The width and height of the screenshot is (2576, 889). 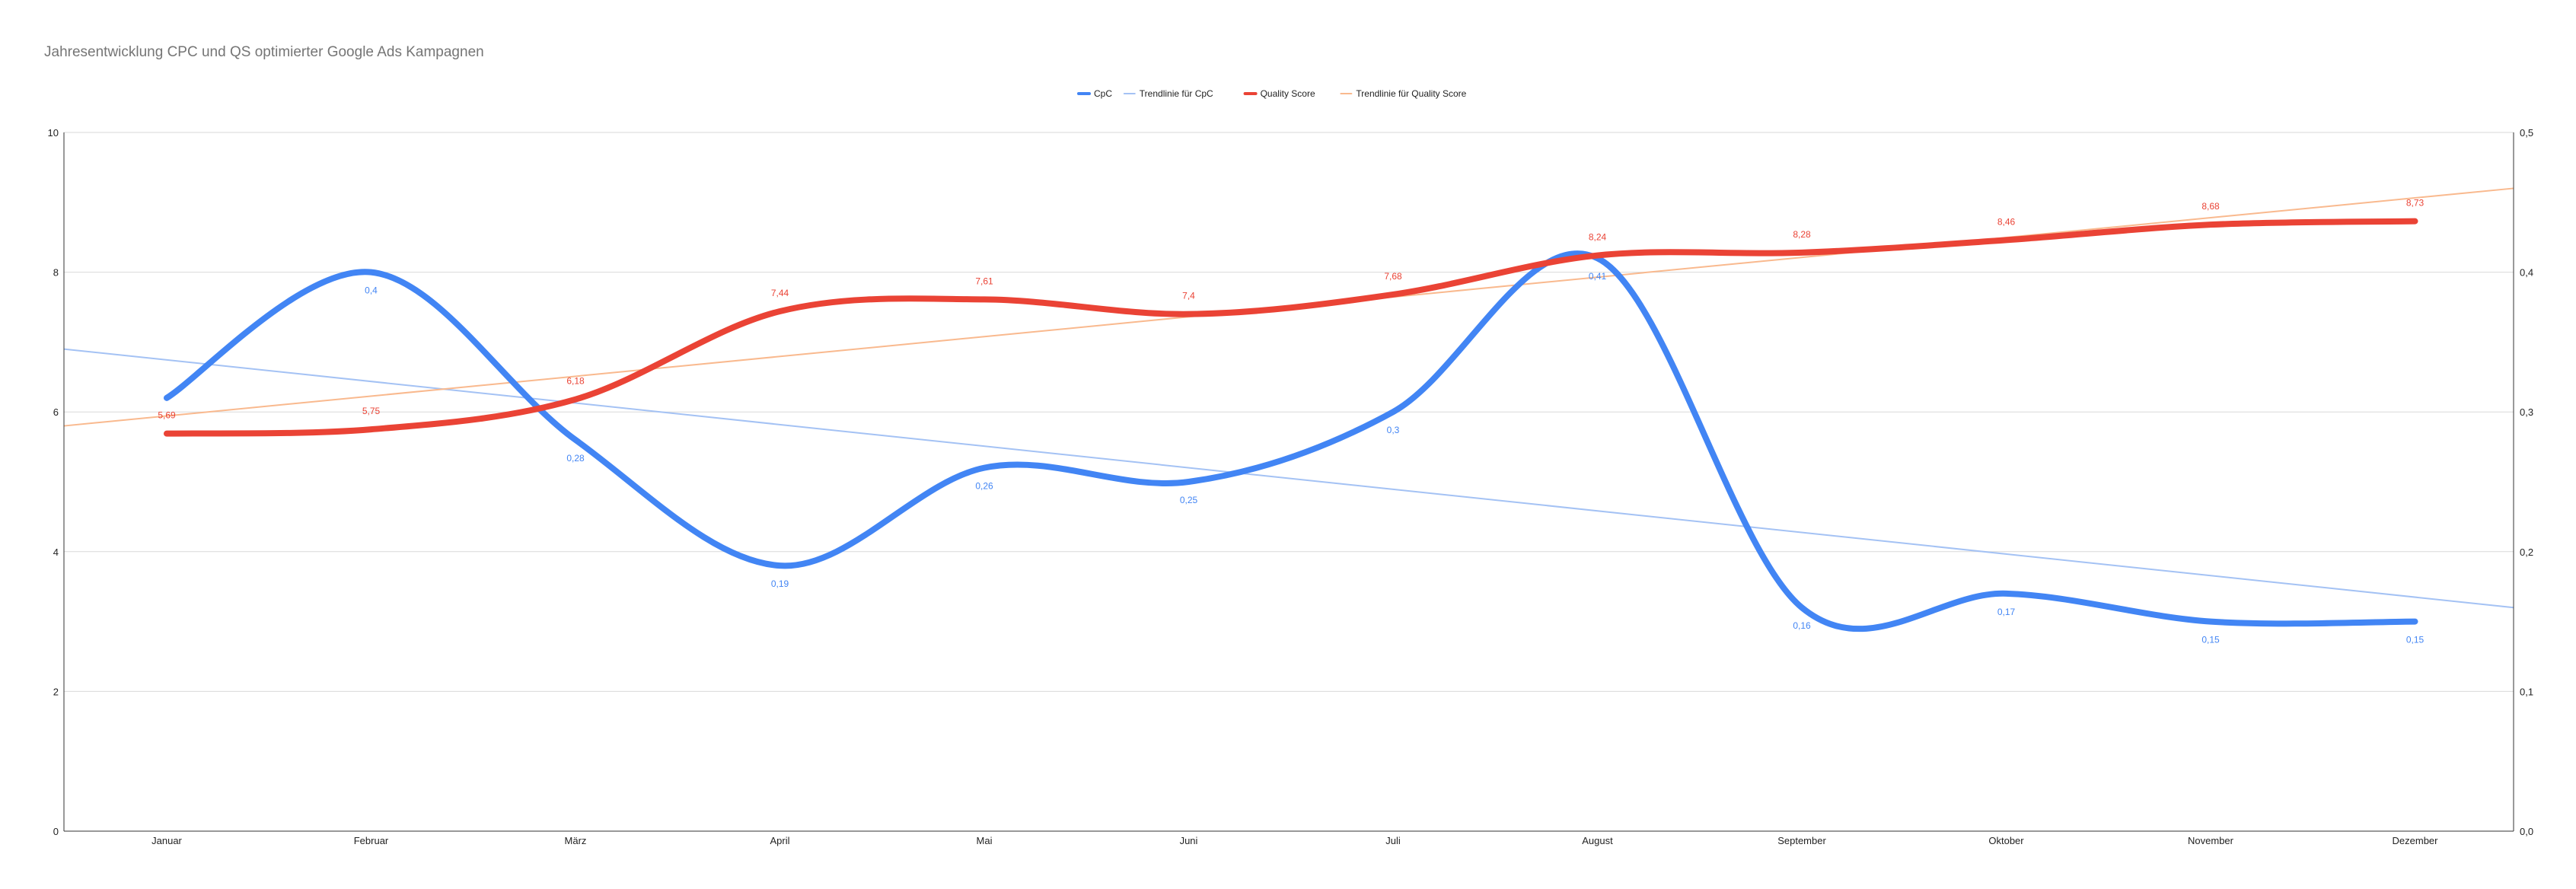 I want to click on data-label: 8,24, so click(x=1598, y=237).